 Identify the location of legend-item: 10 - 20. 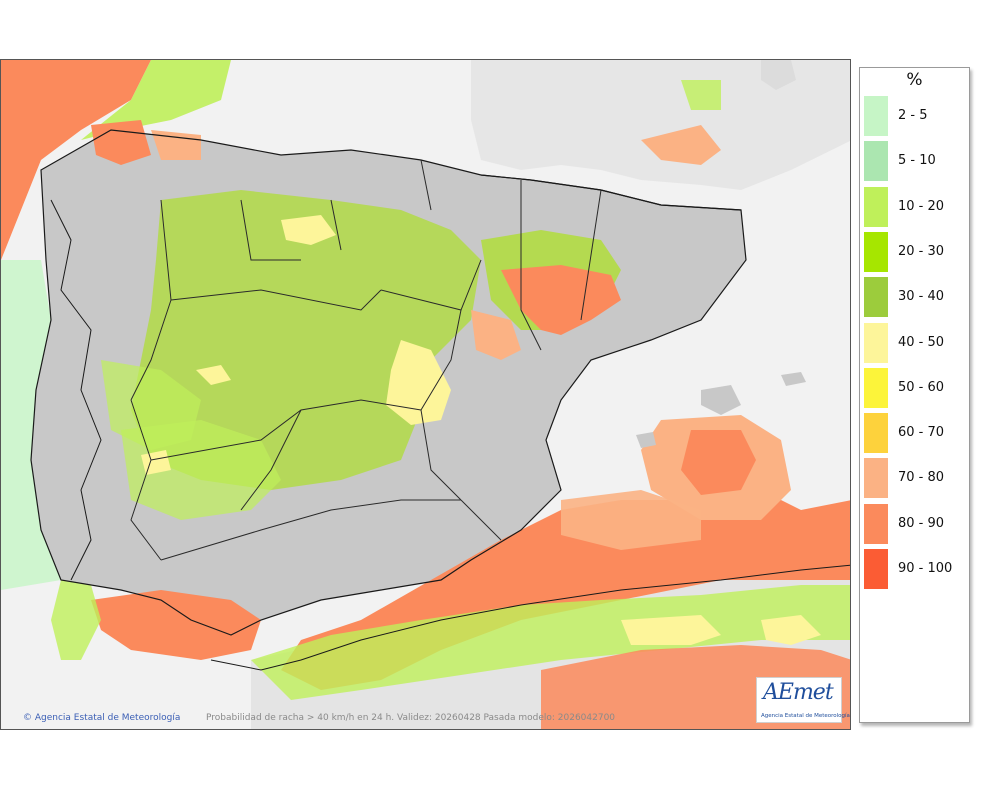
(916, 206).